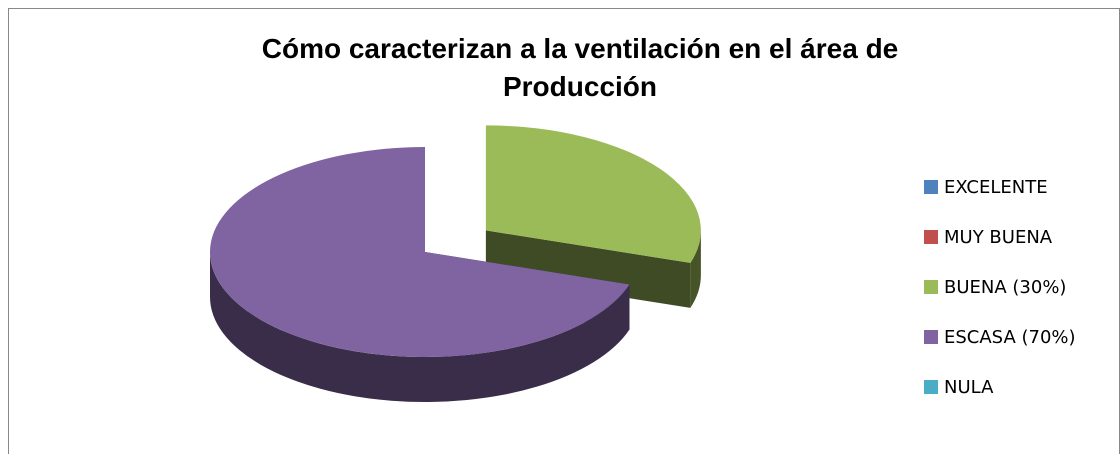 The height and width of the screenshot is (454, 1120). I want to click on pie-slice, so click(593, 194).